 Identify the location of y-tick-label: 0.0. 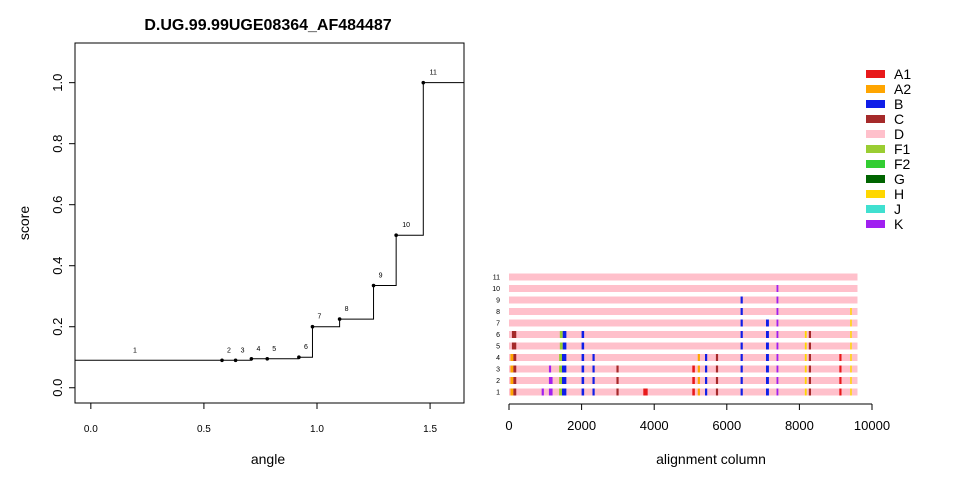
(57, 388).